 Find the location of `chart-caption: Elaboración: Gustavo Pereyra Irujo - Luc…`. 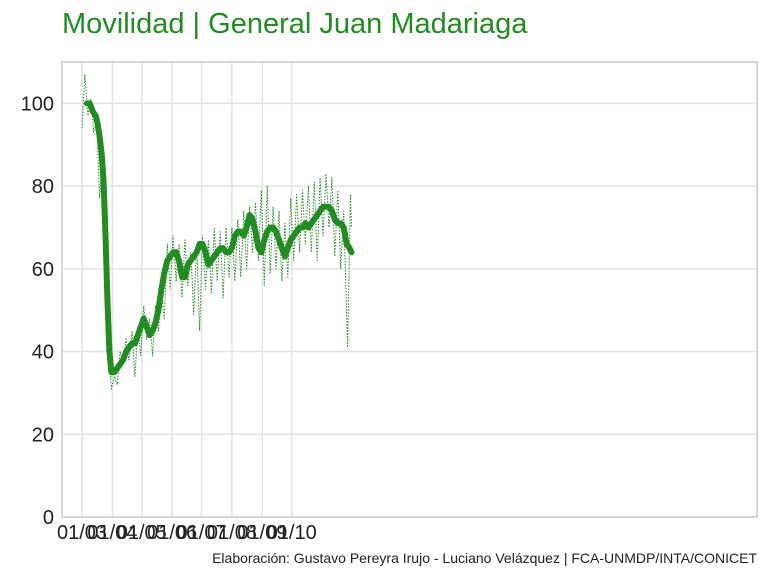

chart-caption: Elaboración: Gustavo Pereyra Irujo - Luc… is located at coordinates (484, 558).